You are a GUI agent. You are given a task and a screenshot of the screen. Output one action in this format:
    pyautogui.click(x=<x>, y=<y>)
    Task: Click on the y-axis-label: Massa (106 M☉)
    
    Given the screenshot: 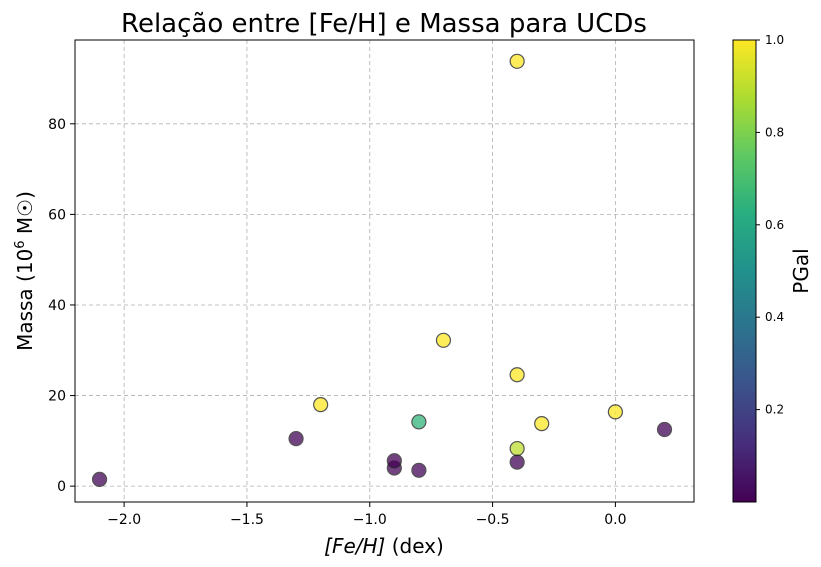 What is the action you would take?
    pyautogui.click(x=25, y=271)
    